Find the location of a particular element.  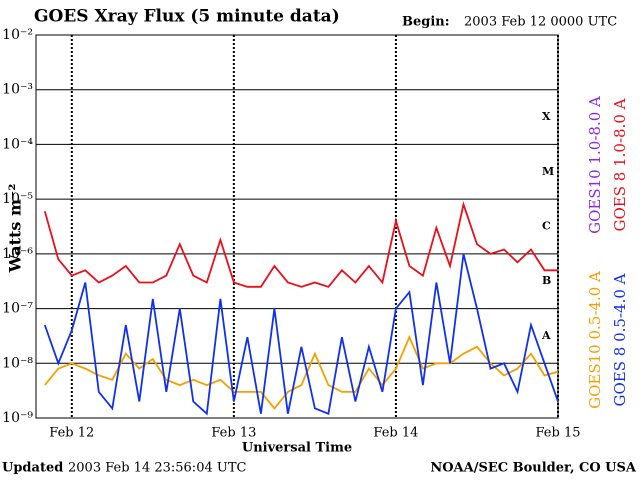

updated-date: 2003 Feb 14 23:56:04 UTC is located at coordinates (157, 468).